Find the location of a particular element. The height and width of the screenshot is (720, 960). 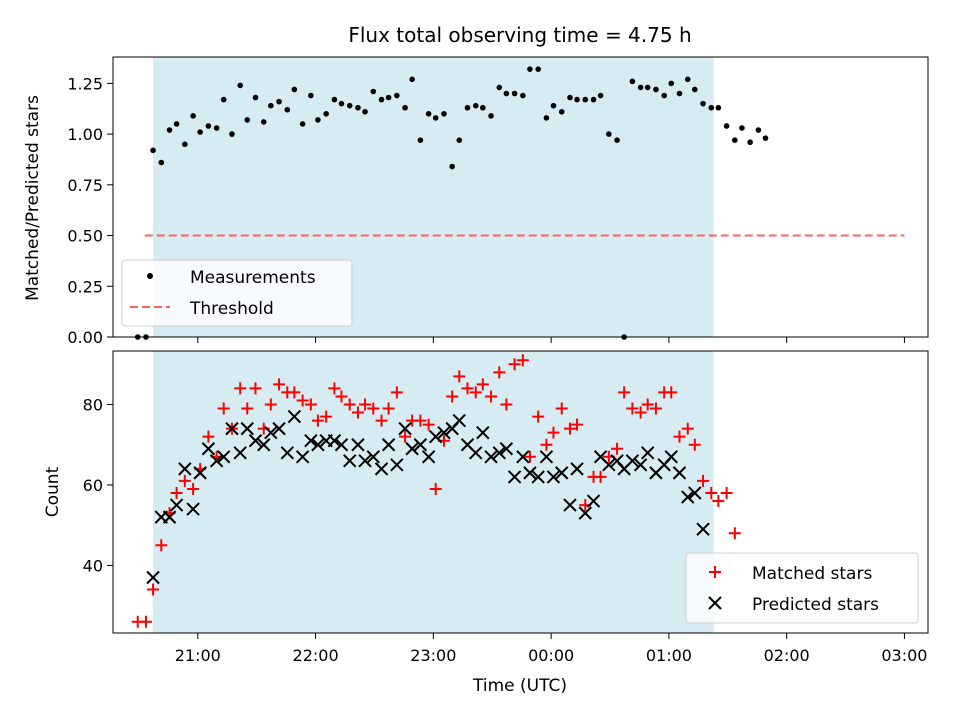

y-tick-label: 40 is located at coordinates (93, 565).